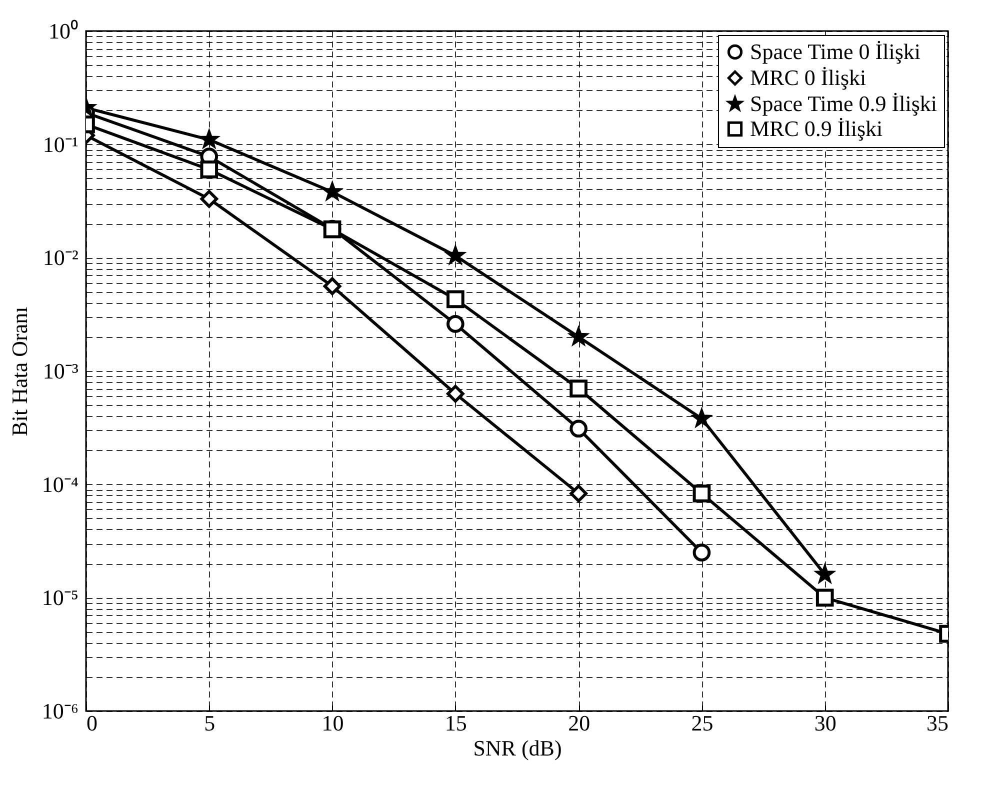 The image size is (995, 786). I want to click on legend-label: MRC 0.9 İlişki, so click(816, 128).